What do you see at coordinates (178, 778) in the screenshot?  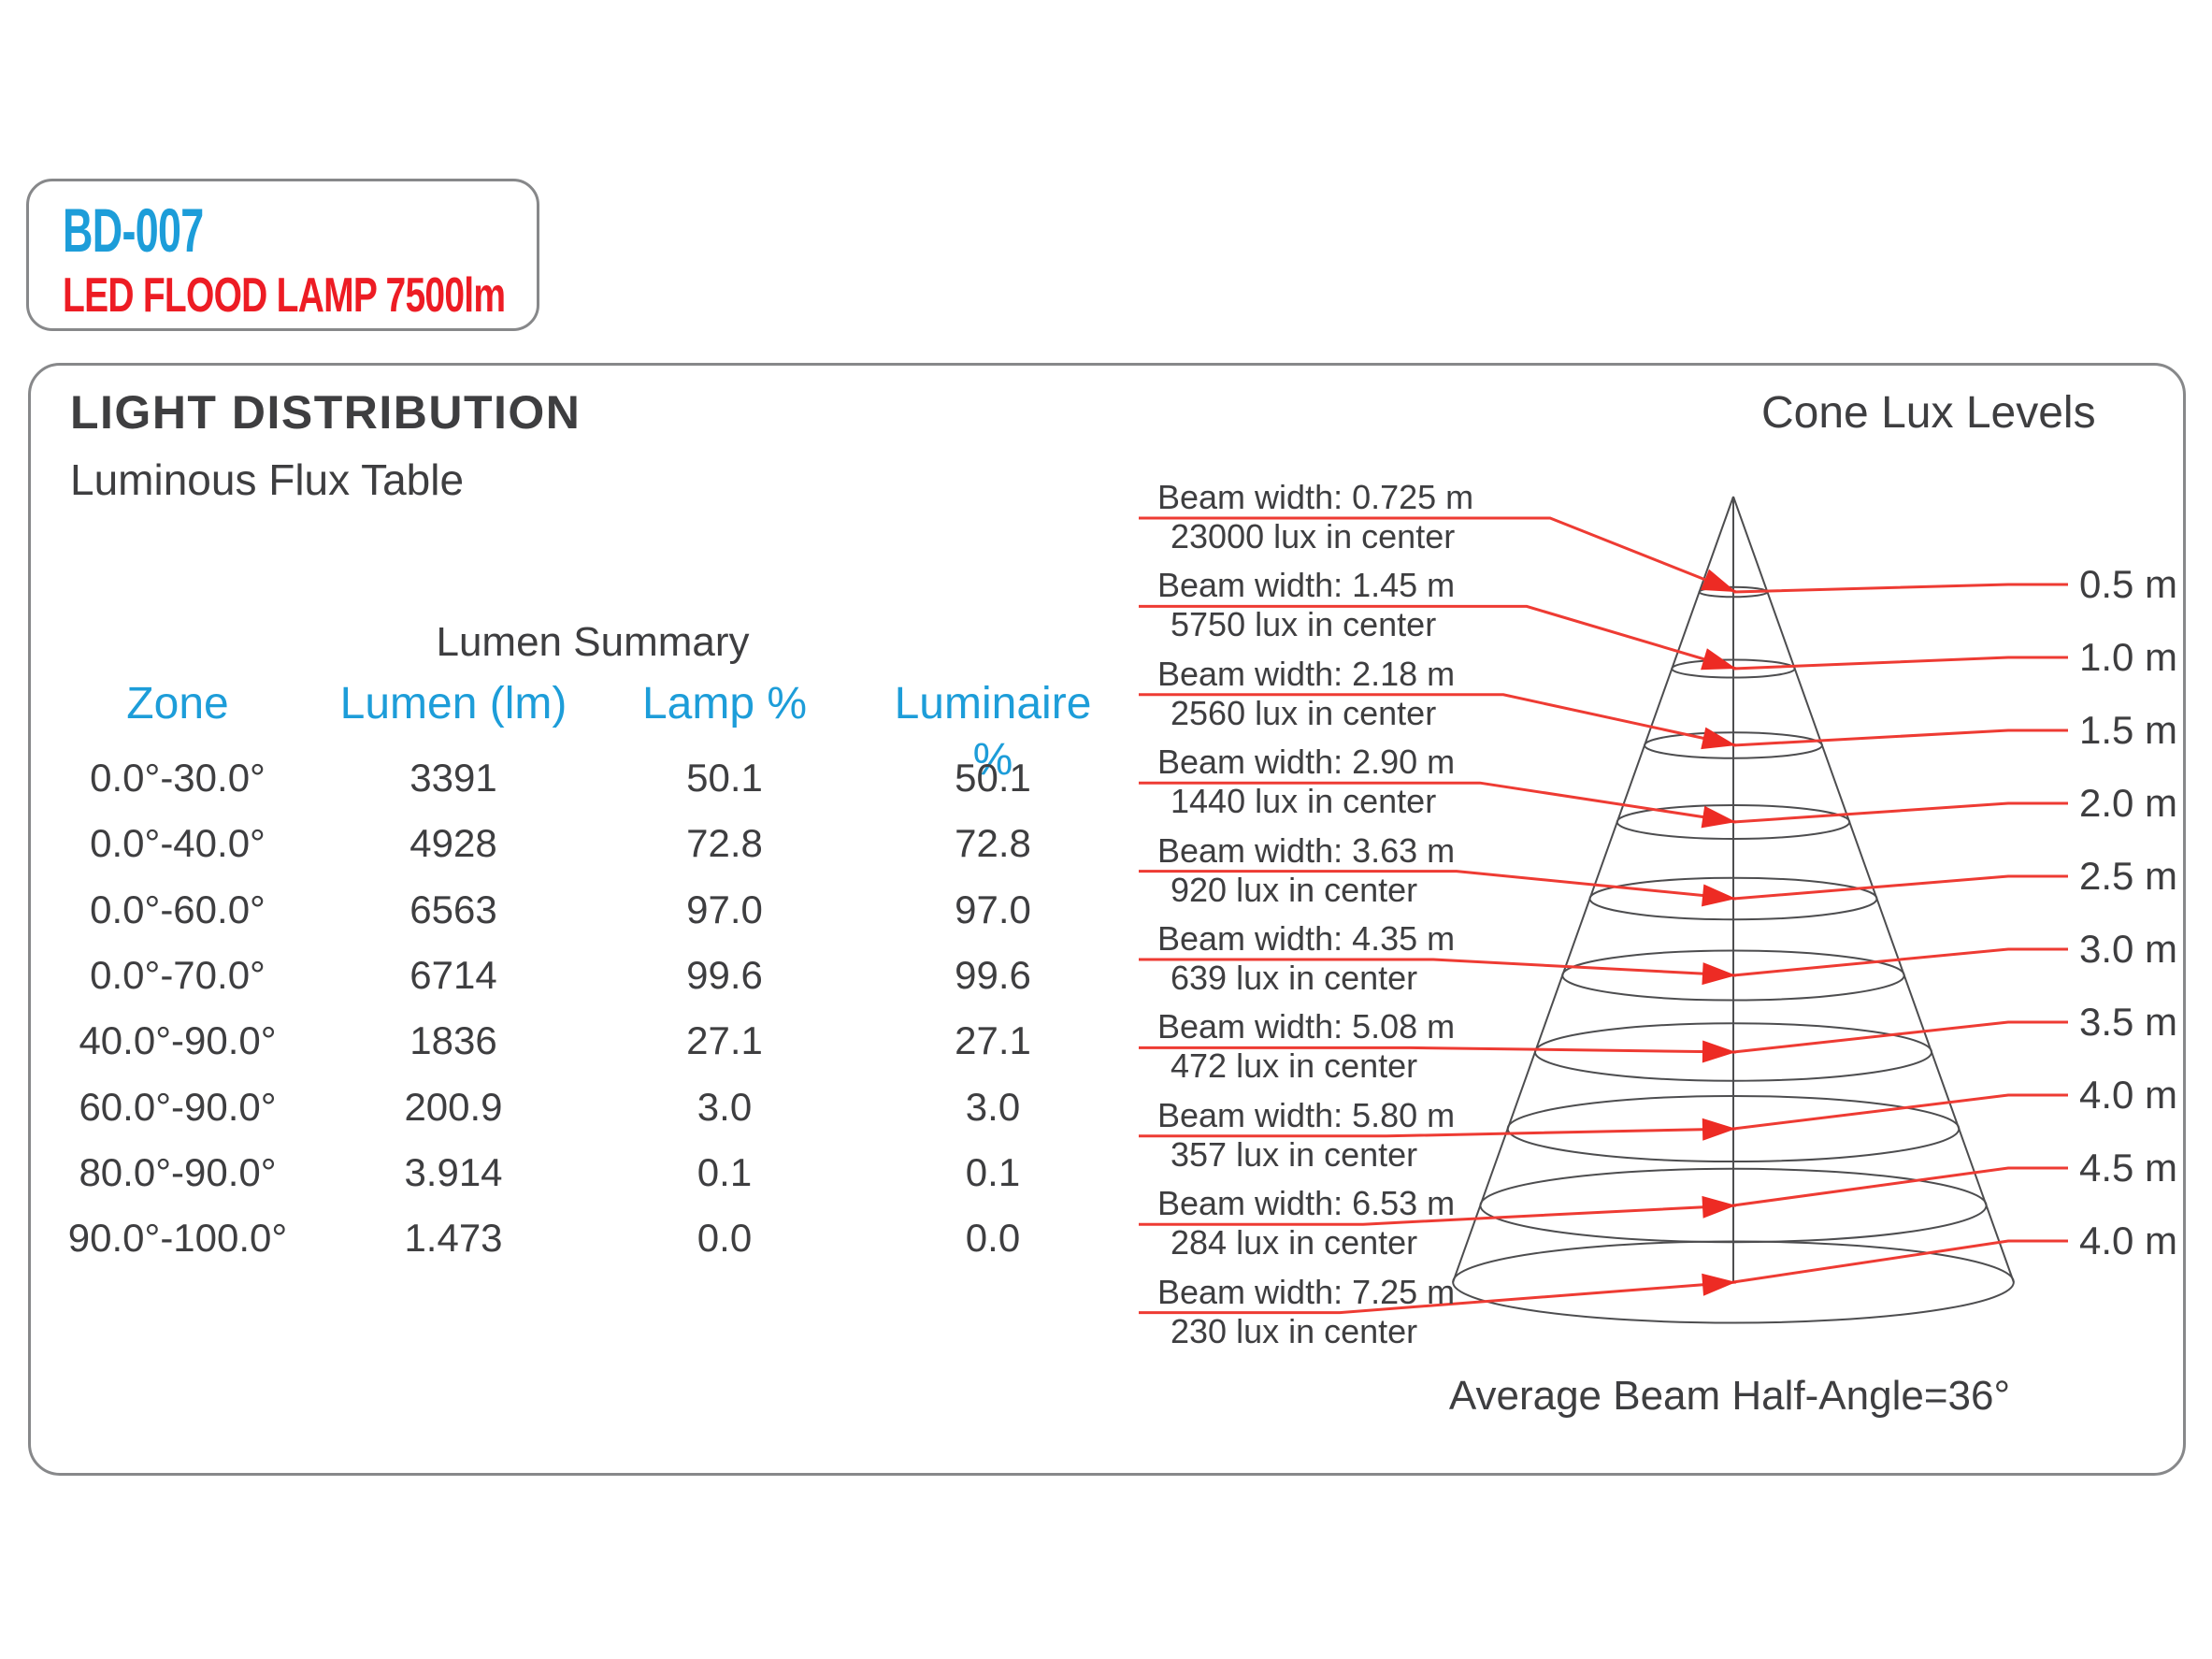 I see `zone-cell: 0.0°-30.0°` at bounding box center [178, 778].